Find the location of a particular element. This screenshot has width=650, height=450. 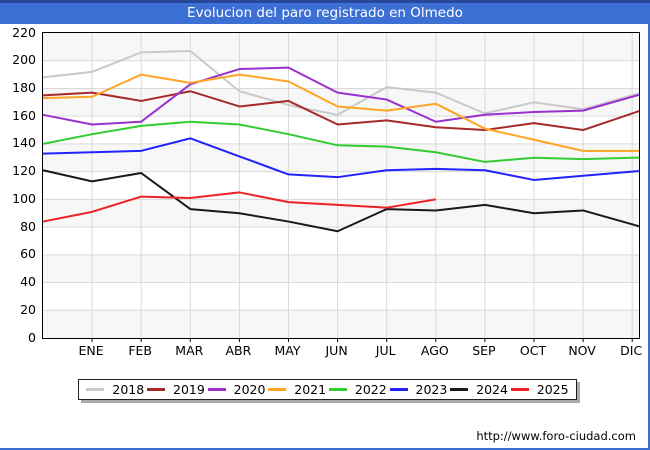

y-tick-label: 80 is located at coordinates (28, 226).